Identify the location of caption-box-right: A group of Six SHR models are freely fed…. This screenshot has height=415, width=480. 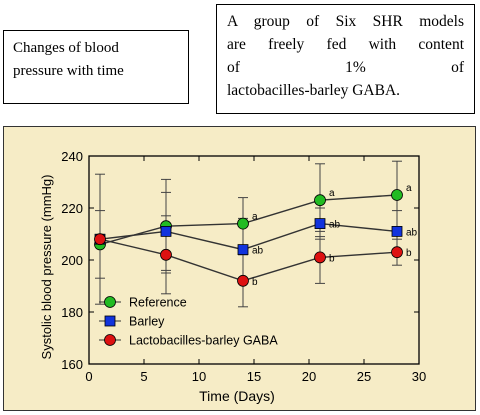
(345, 59).